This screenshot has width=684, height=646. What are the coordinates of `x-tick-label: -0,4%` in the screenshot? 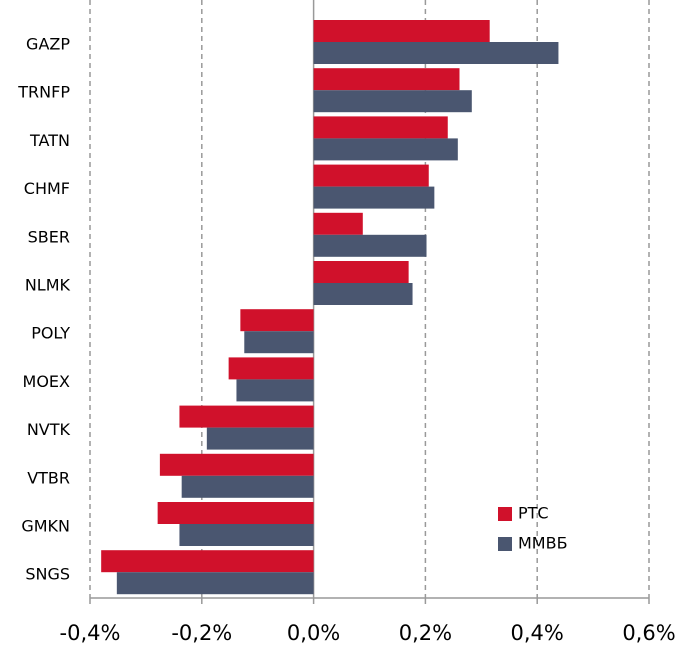 It's located at (90, 633).